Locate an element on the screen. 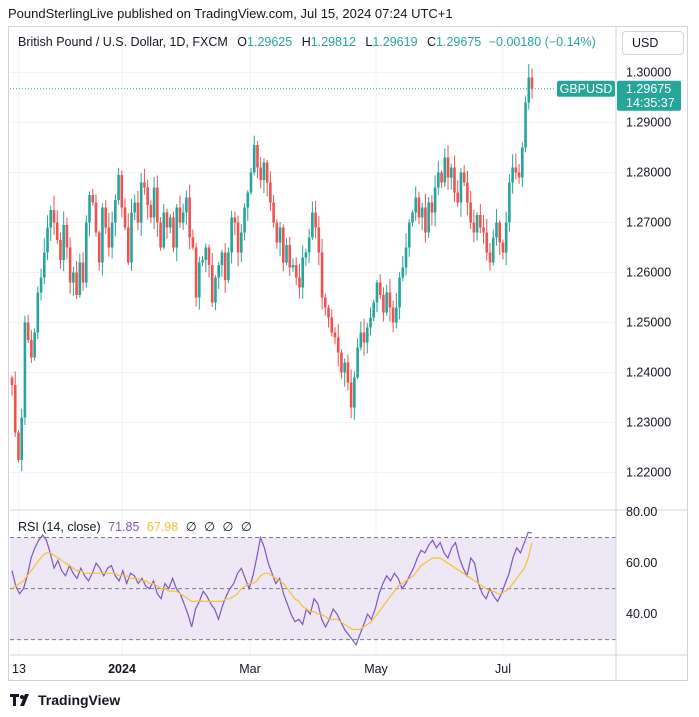 This screenshot has height=717, width=699. rsi-na-4: ∅ is located at coordinates (246, 527).